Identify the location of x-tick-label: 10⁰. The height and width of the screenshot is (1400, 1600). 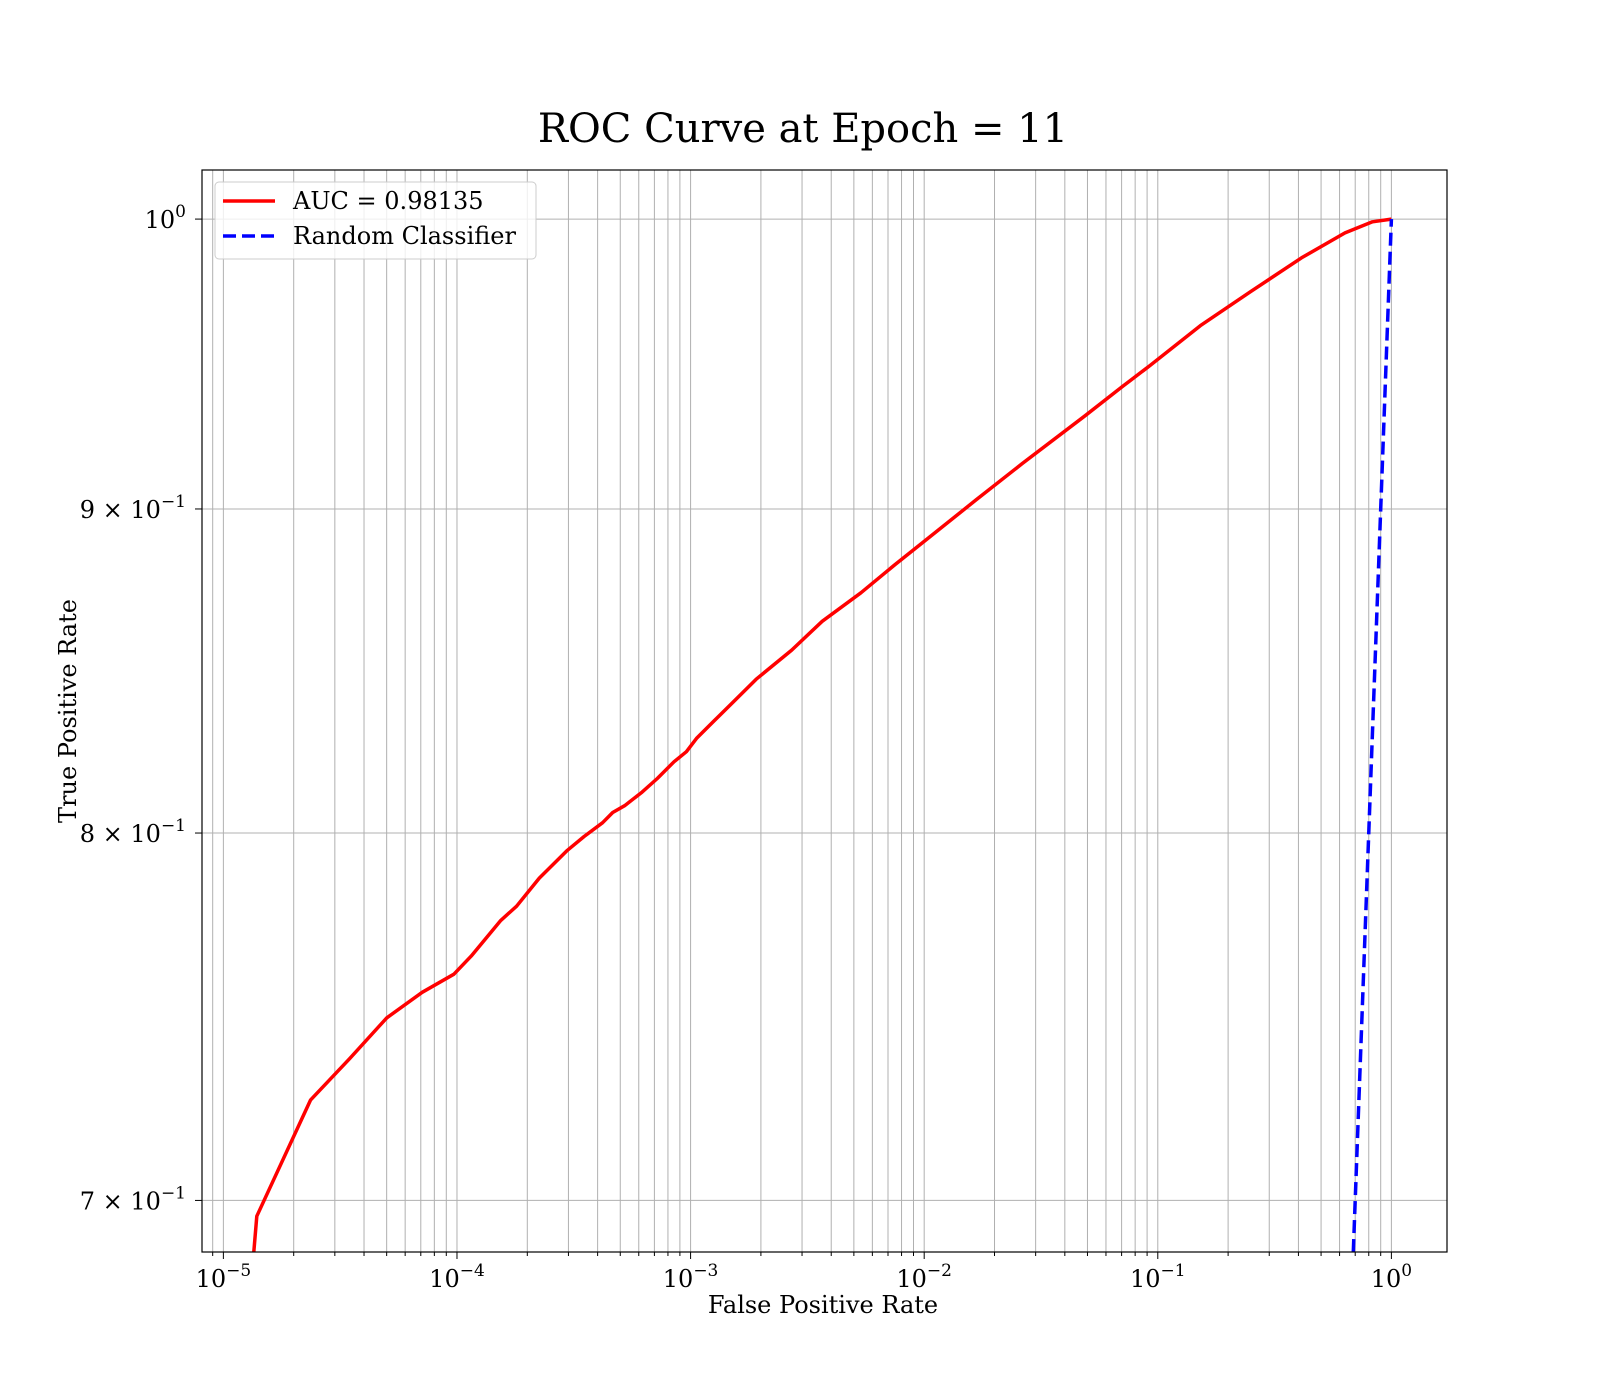
(1391, 1277).